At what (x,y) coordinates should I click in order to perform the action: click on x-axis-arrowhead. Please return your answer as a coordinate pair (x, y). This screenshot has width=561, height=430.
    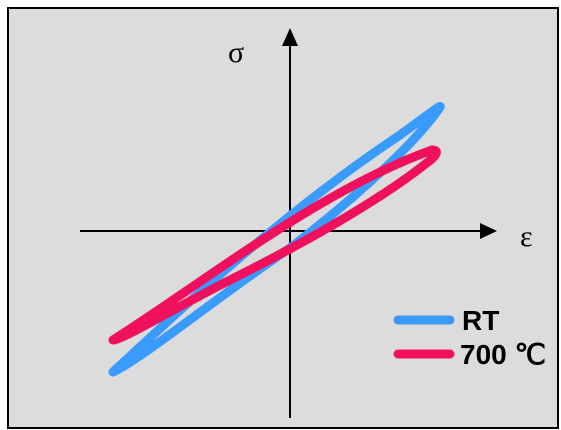
    Looking at the image, I should click on (488, 231).